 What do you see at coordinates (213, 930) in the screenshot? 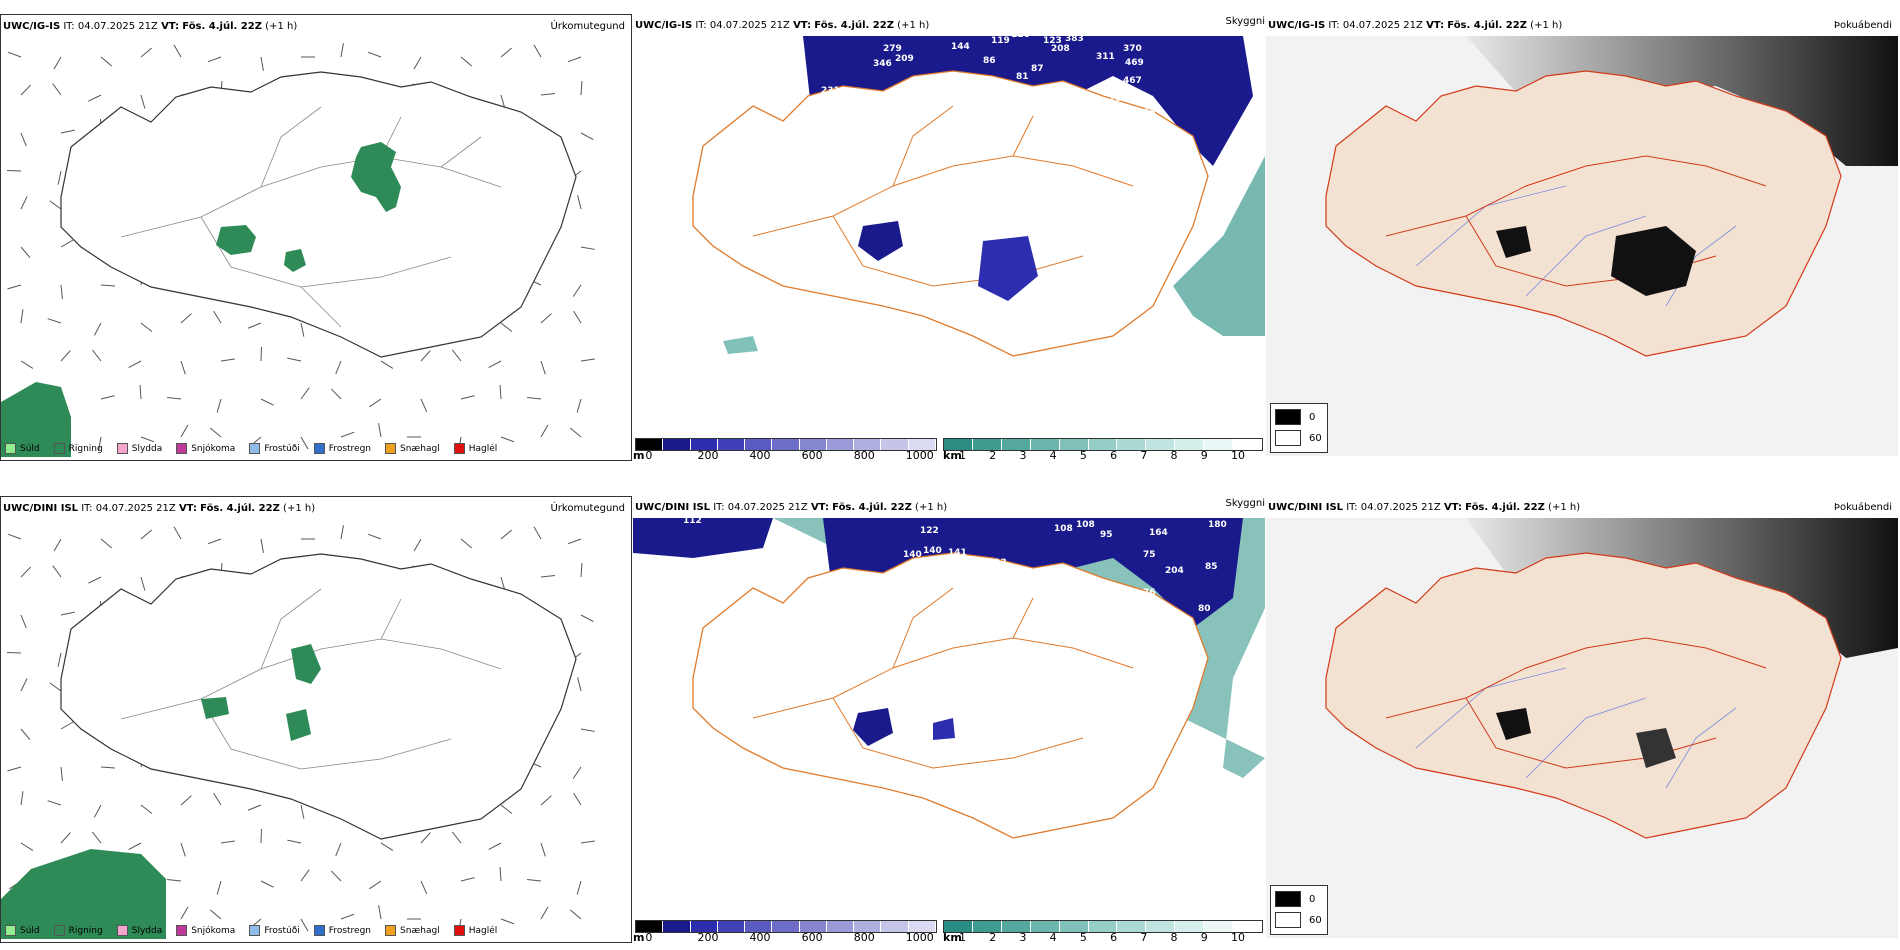
I see `legend-label: Snjókoma` at bounding box center [213, 930].